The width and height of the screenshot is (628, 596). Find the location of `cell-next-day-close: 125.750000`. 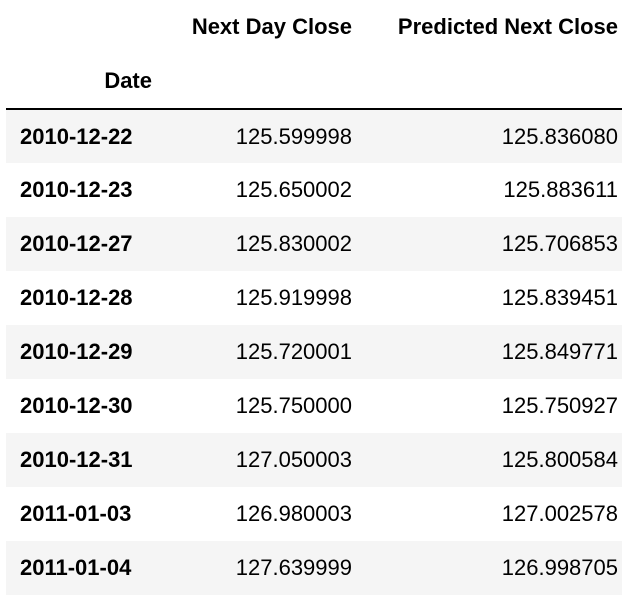

cell-next-day-close: 125.750000 is located at coordinates (293, 405).